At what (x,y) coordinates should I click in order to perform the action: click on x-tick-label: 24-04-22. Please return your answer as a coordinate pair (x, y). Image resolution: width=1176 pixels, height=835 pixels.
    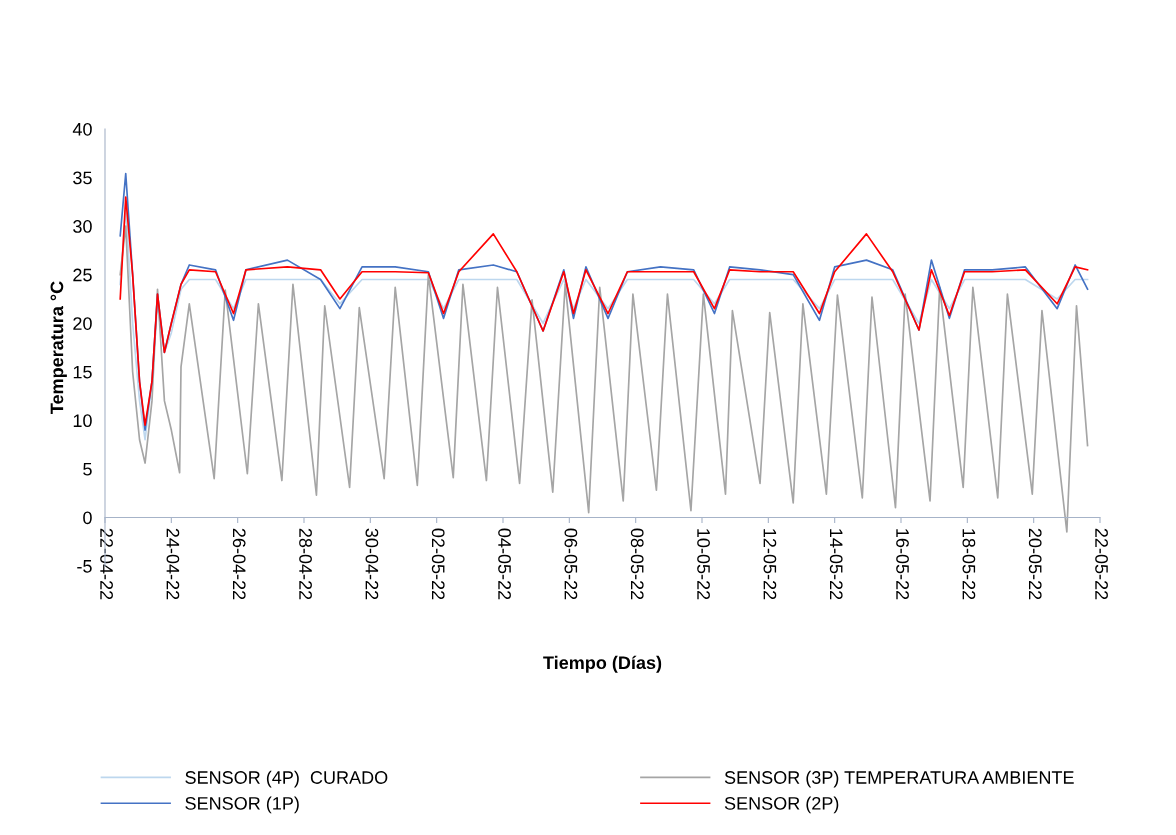
    Looking at the image, I should click on (173, 564).